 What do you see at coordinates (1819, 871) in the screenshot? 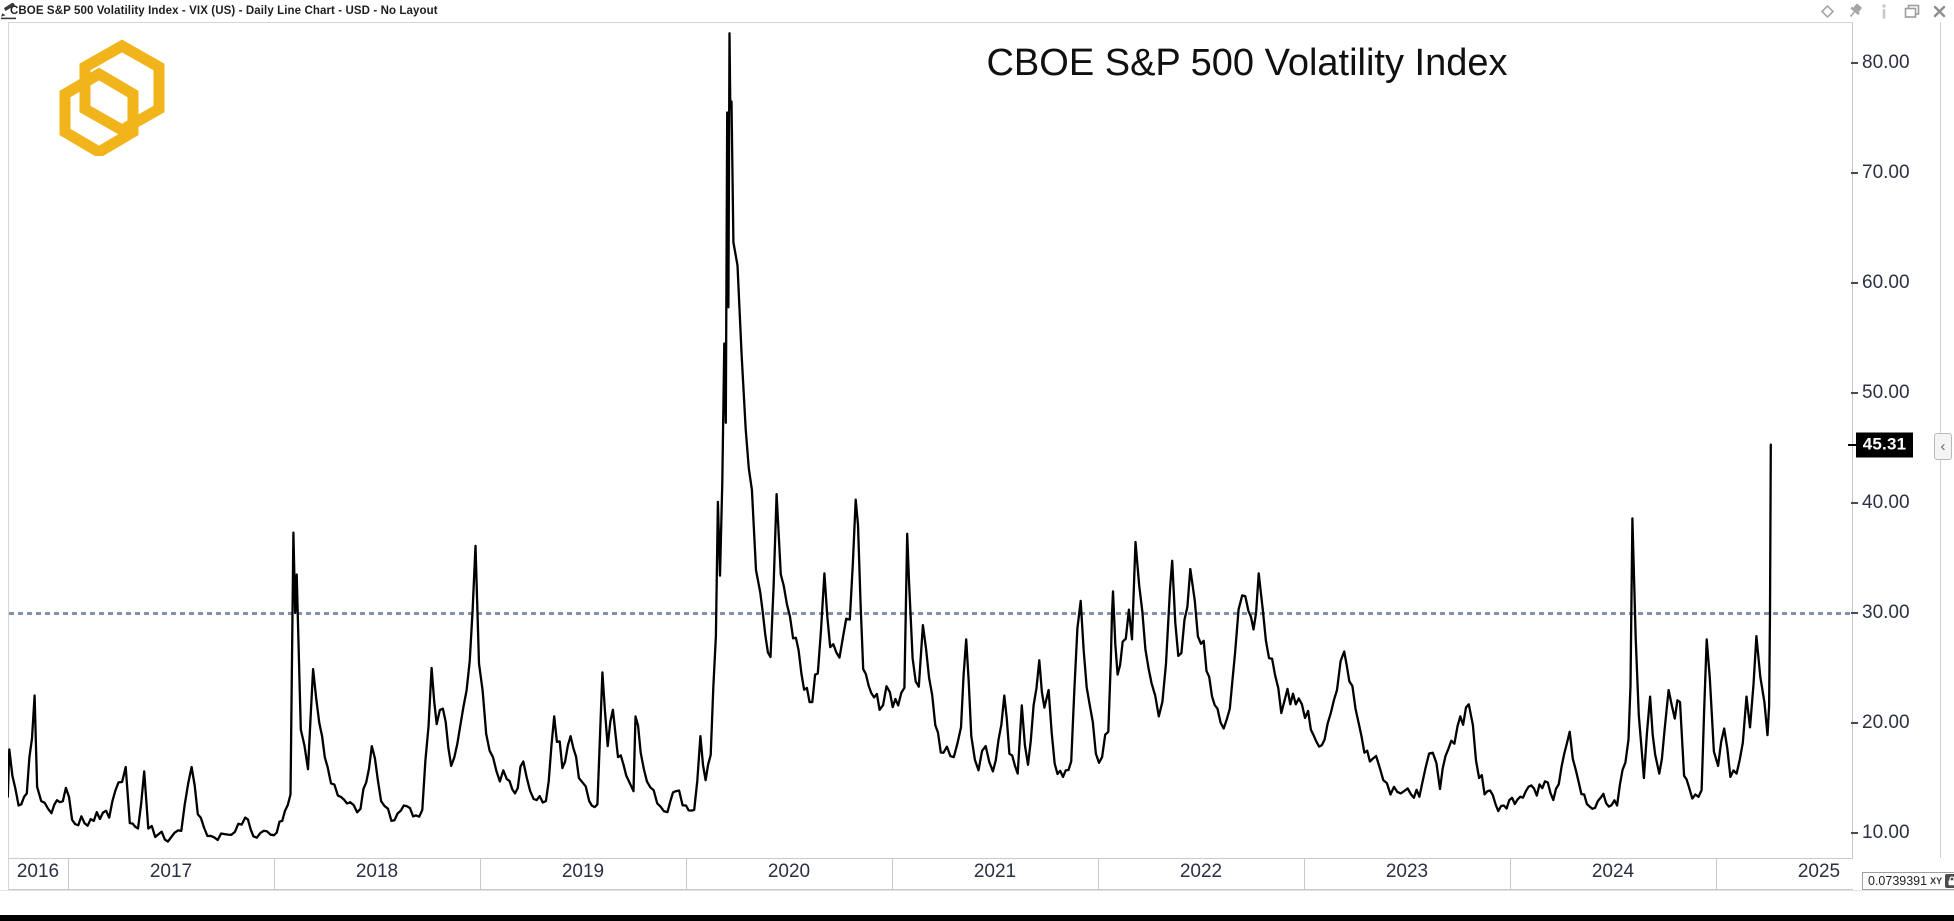
I see `x-axis-year-label: 2025` at bounding box center [1819, 871].